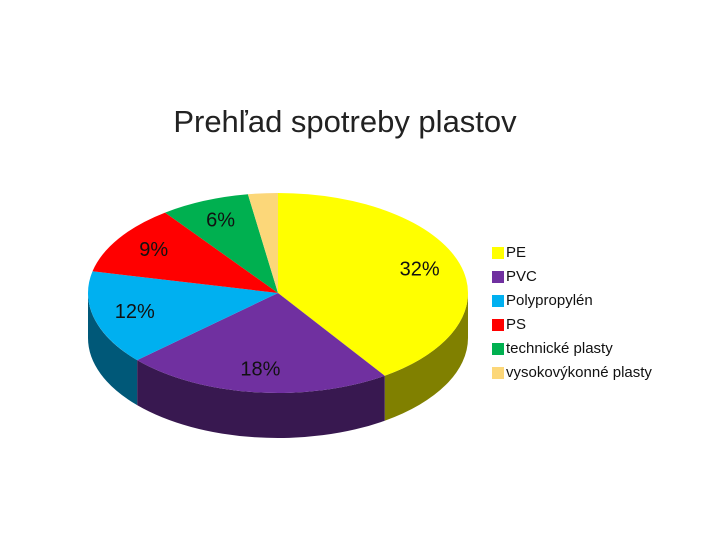 The image size is (720, 540). Describe the element at coordinates (153, 250) in the screenshot. I see `data-label: 9%` at that location.